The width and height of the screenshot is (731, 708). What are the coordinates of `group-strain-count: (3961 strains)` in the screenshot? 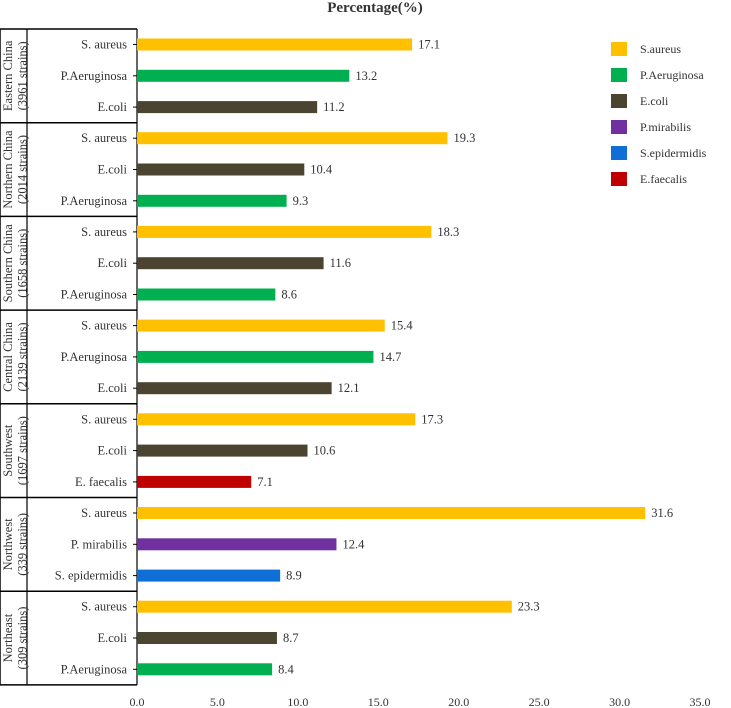 It's located at (23, 75).